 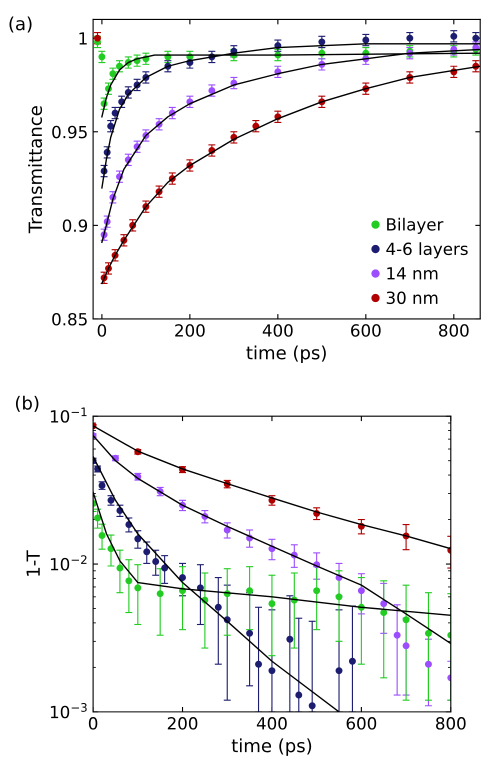 I want to click on legend-label: 4-6 layers, so click(x=427, y=250).